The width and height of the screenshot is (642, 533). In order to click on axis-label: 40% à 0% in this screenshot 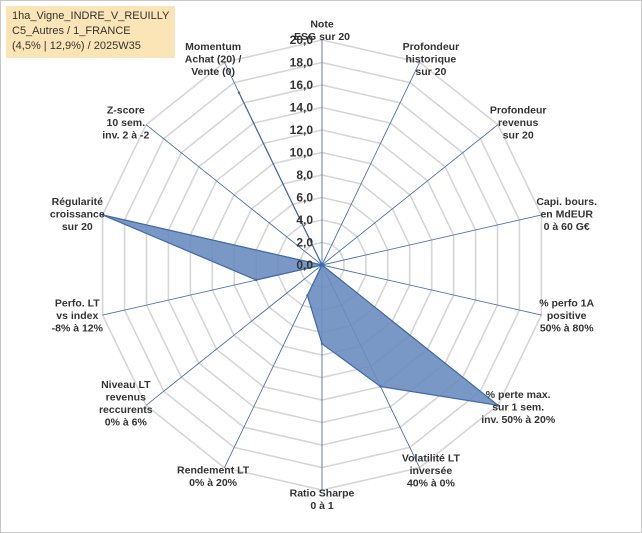, I will do `click(431, 483)`.